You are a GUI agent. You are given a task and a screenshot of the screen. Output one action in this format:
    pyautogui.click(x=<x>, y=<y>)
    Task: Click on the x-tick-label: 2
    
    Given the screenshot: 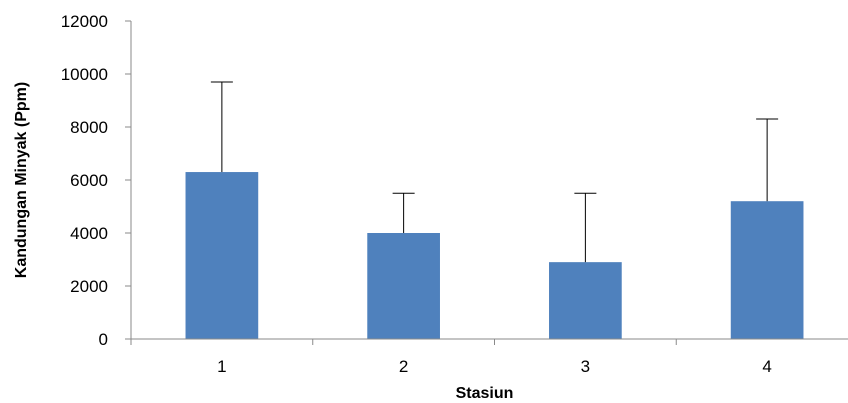 What is the action you would take?
    pyautogui.click(x=403, y=366)
    